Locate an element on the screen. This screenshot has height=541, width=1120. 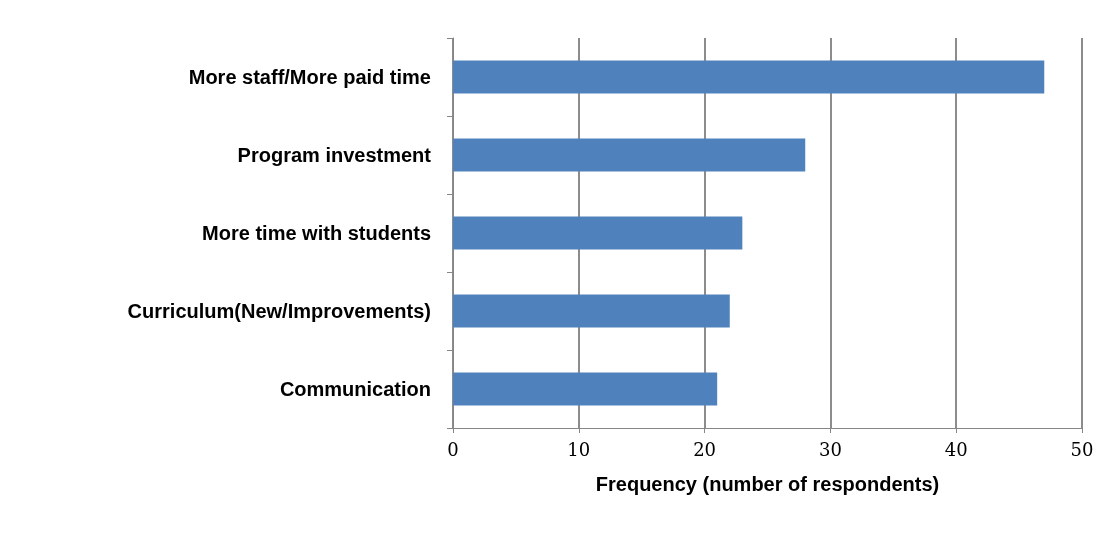
y-tick-label: Program investment is located at coordinates (334, 155).